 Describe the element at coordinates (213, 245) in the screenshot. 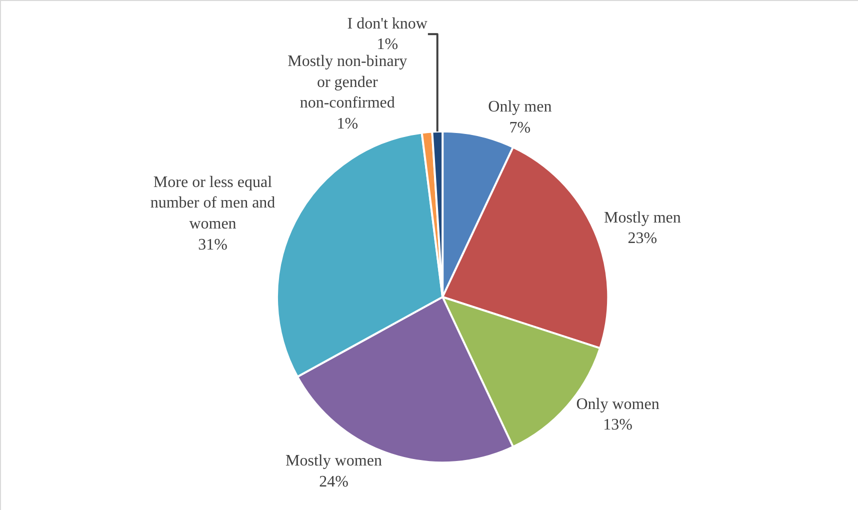

I see `data-label: 31%` at that location.